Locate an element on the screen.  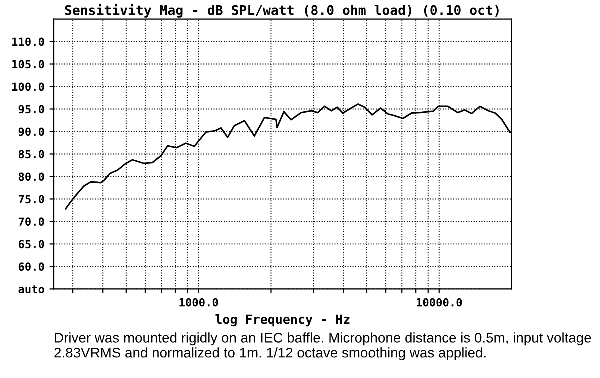
y-tick-label: 85.0 is located at coordinates (31, 154).